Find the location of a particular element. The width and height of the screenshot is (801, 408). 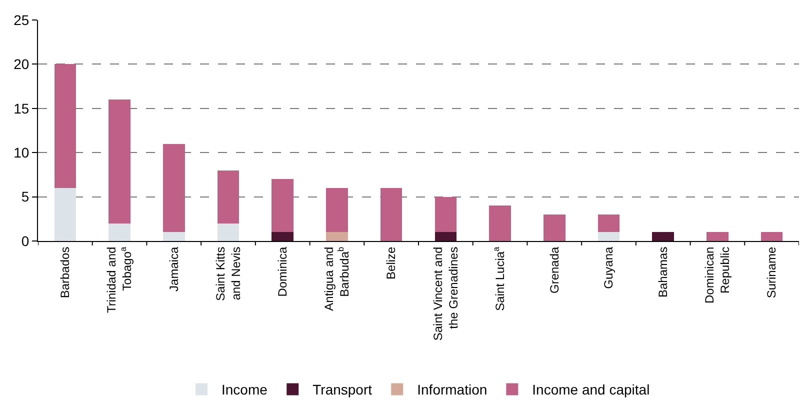

x-tick-label: Grenada is located at coordinates (554, 270).